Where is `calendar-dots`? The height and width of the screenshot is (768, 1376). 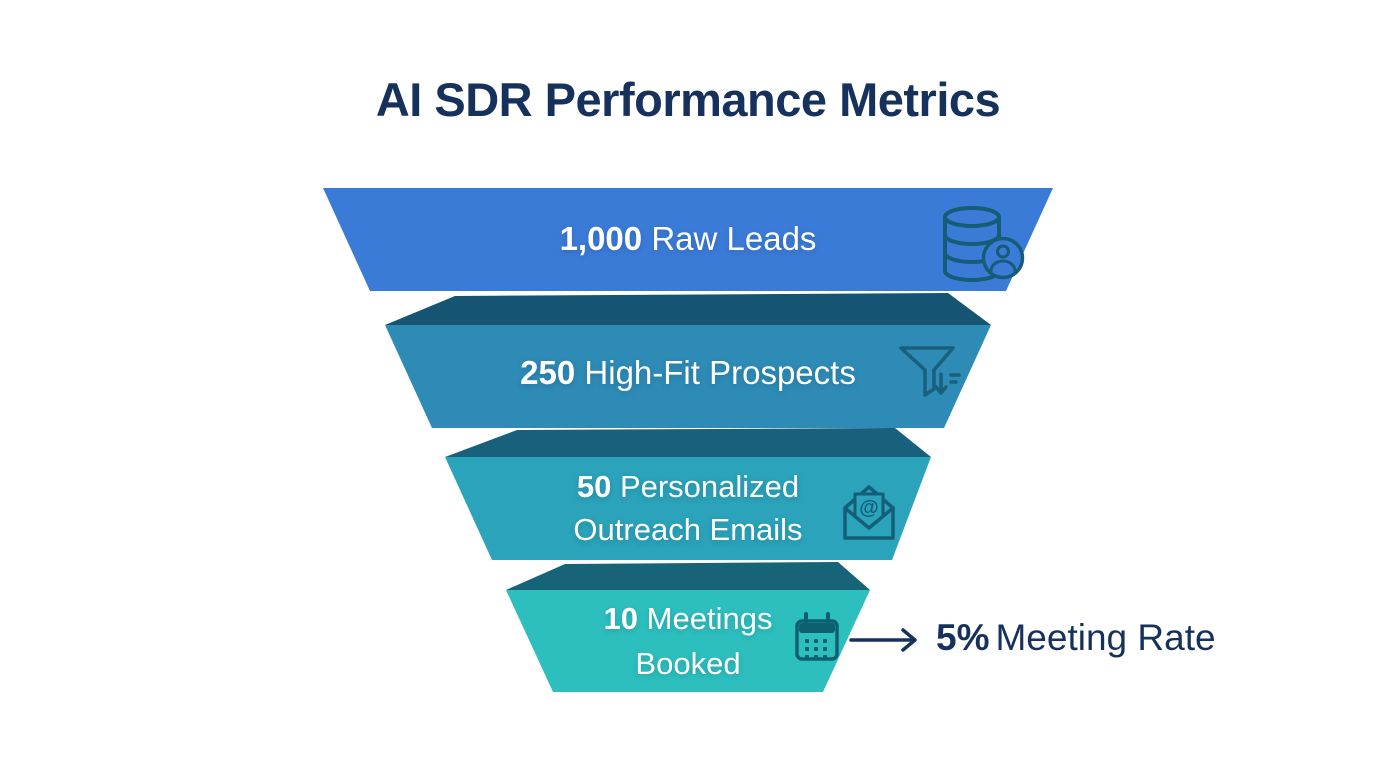 calendar-dots is located at coordinates (816, 649).